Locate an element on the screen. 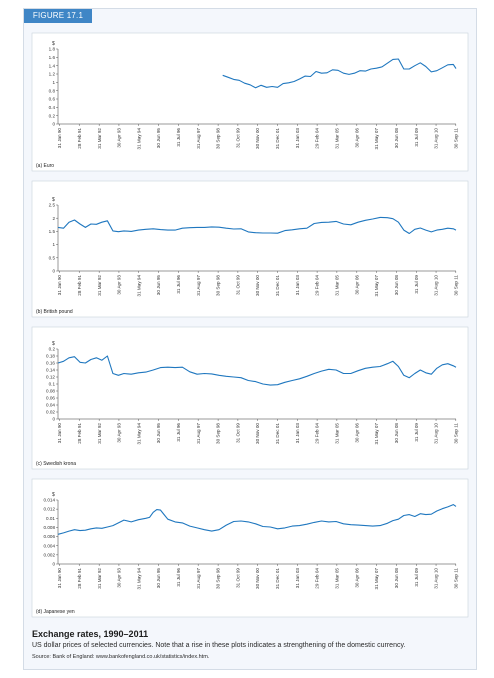 The height and width of the screenshot is (678, 494). panel-4-y-tick-label: 0.012 is located at coordinates (50, 509).